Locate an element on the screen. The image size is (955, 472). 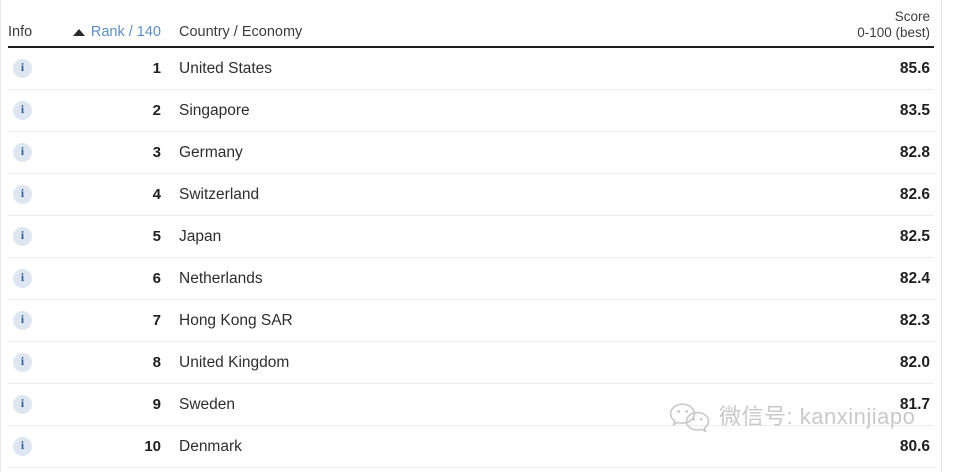
row-rank: 7 is located at coordinates (156, 320).